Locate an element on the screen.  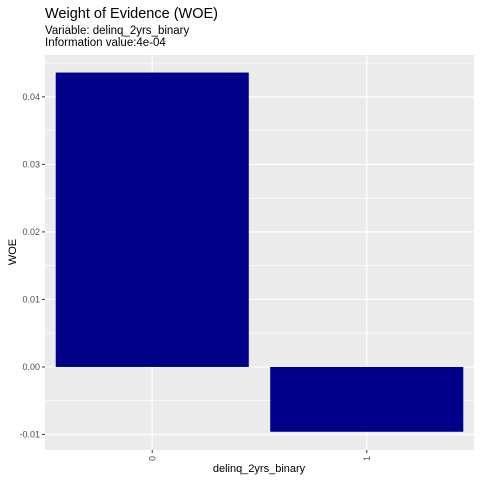
chart-subtitle-information-value: Information value:4e-04 is located at coordinates (105, 43).